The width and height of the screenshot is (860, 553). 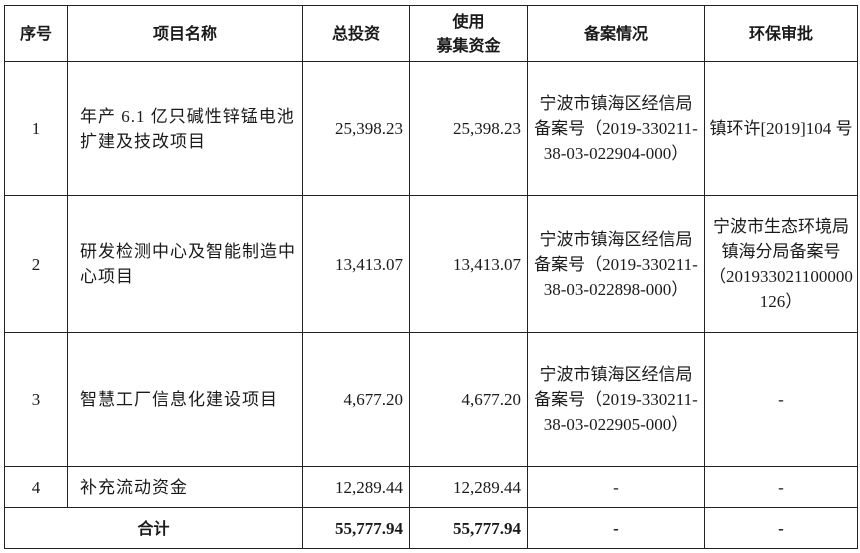 I want to click on header-filing: 备案情况, so click(x=616, y=33).